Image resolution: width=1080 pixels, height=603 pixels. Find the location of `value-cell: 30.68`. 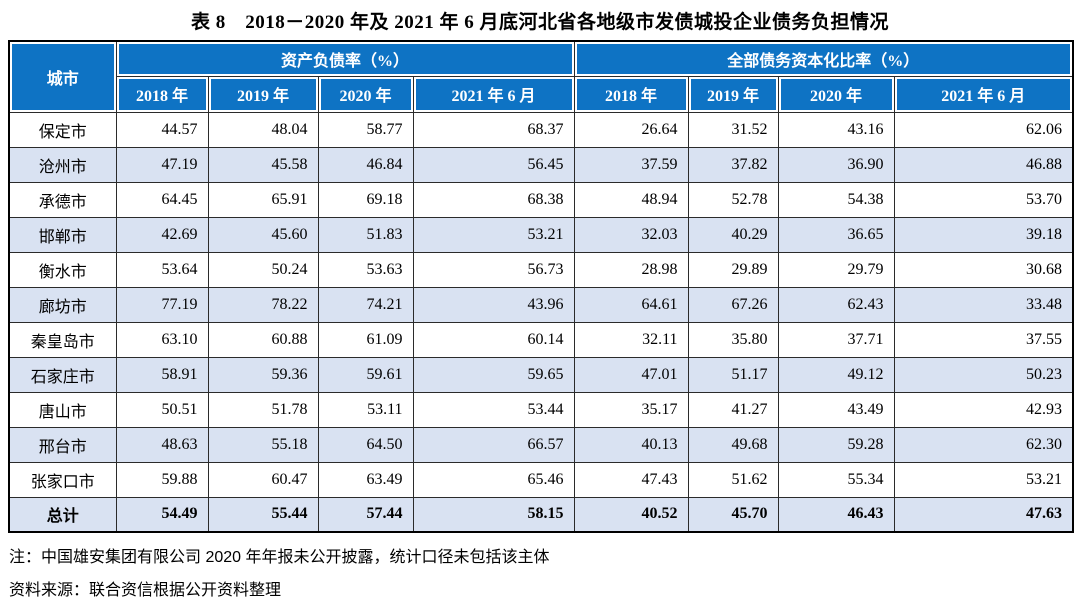

value-cell: 30.68 is located at coordinates (983, 269).